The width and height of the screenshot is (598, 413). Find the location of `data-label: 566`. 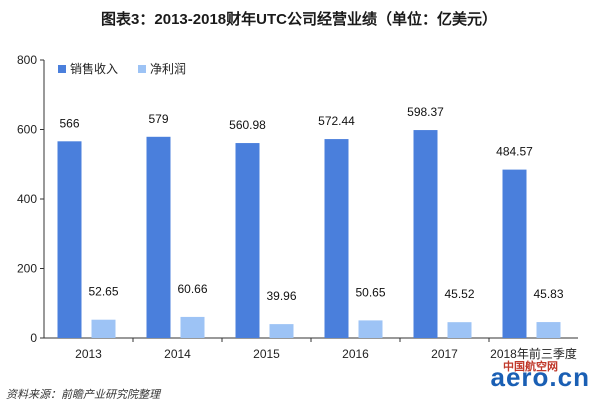

data-label: 566 is located at coordinates (69, 123).